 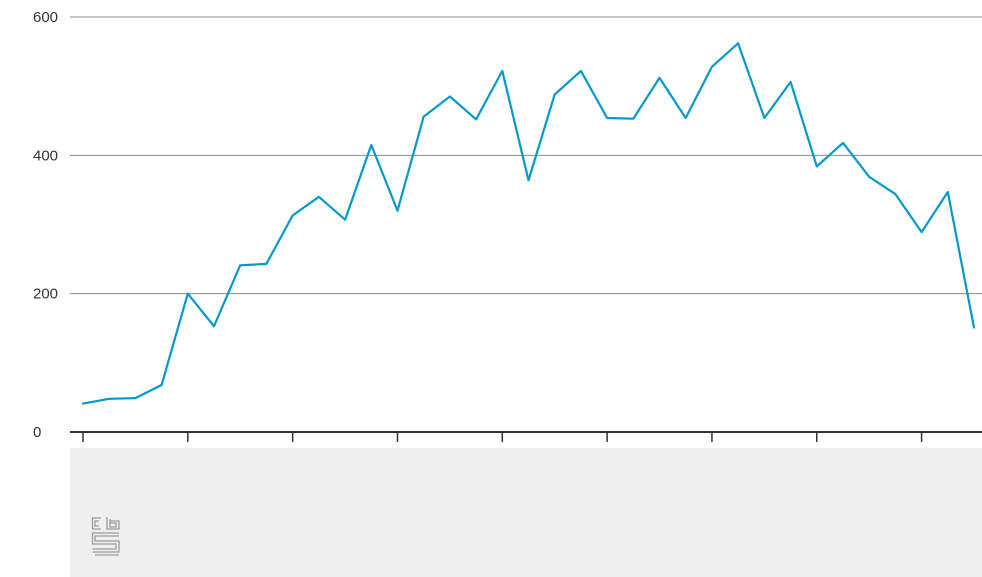 I want to click on x-axis, so click(x=526, y=436).